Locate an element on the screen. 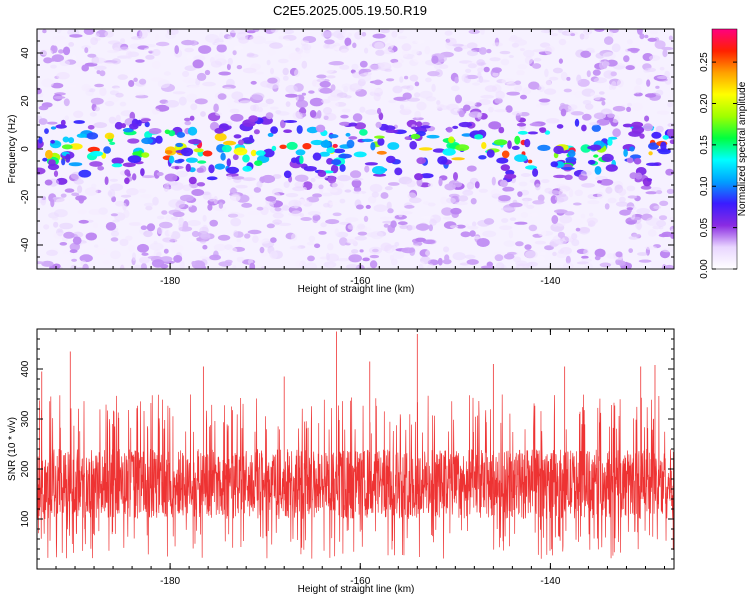 This screenshot has height=600, width=750. snr-x-axis-label: Height of straight line (km) is located at coordinates (356, 589).